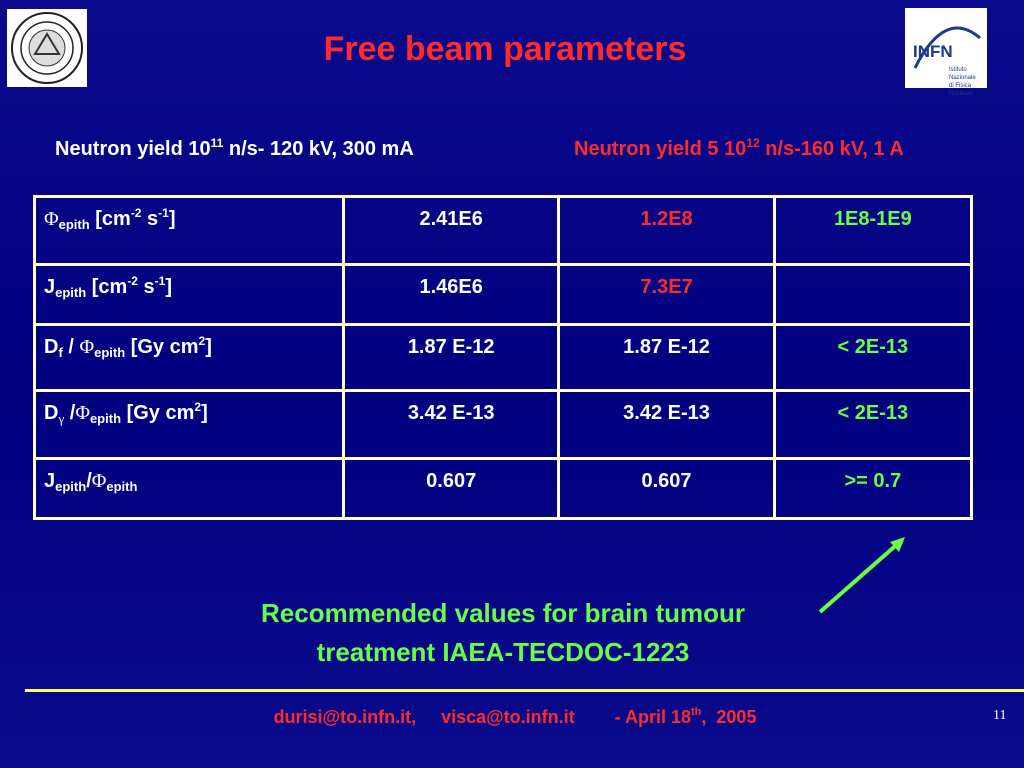 This screenshot has width=1024, height=768. Describe the element at coordinates (503, 613) in the screenshot. I see `note-line: Recommended values for brain tumour` at that location.